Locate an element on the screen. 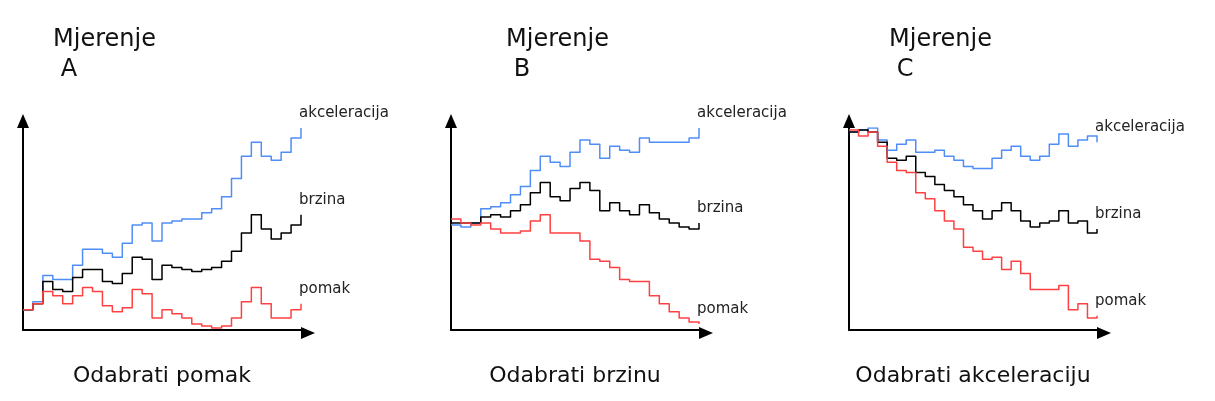 The height and width of the screenshot is (401, 1215). x-axis-title: Odabrati brzinu is located at coordinates (575, 374).